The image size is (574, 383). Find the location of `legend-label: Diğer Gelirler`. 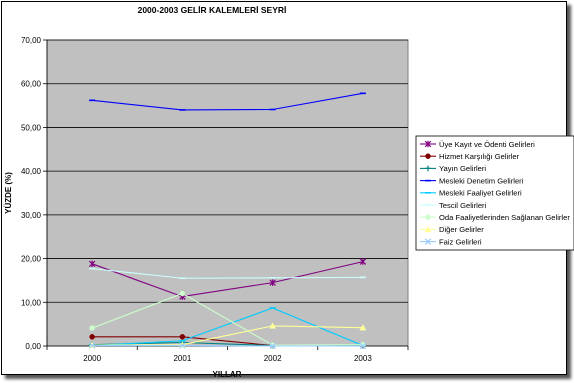

legend-label: Diğer Gelirler is located at coordinates (461, 229).